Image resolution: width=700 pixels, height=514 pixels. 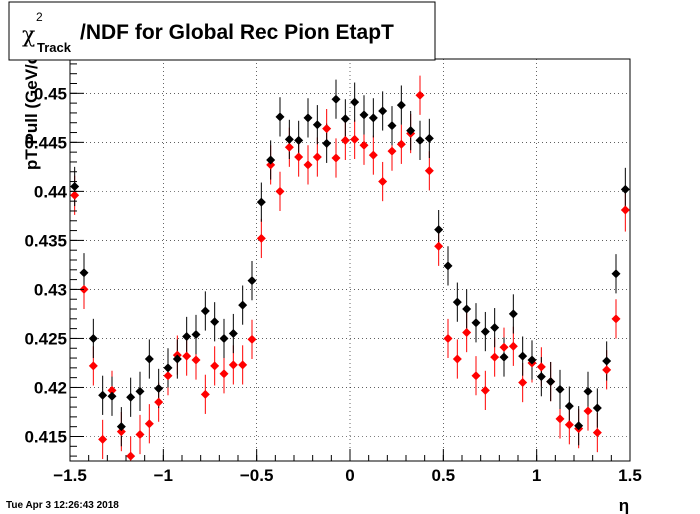 What do you see at coordinates (222, 31) in the screenshot?
I see `title-box: χ 2 Track /NDF for Global Rec Pion EtapT` at bounding box center [222, 31].